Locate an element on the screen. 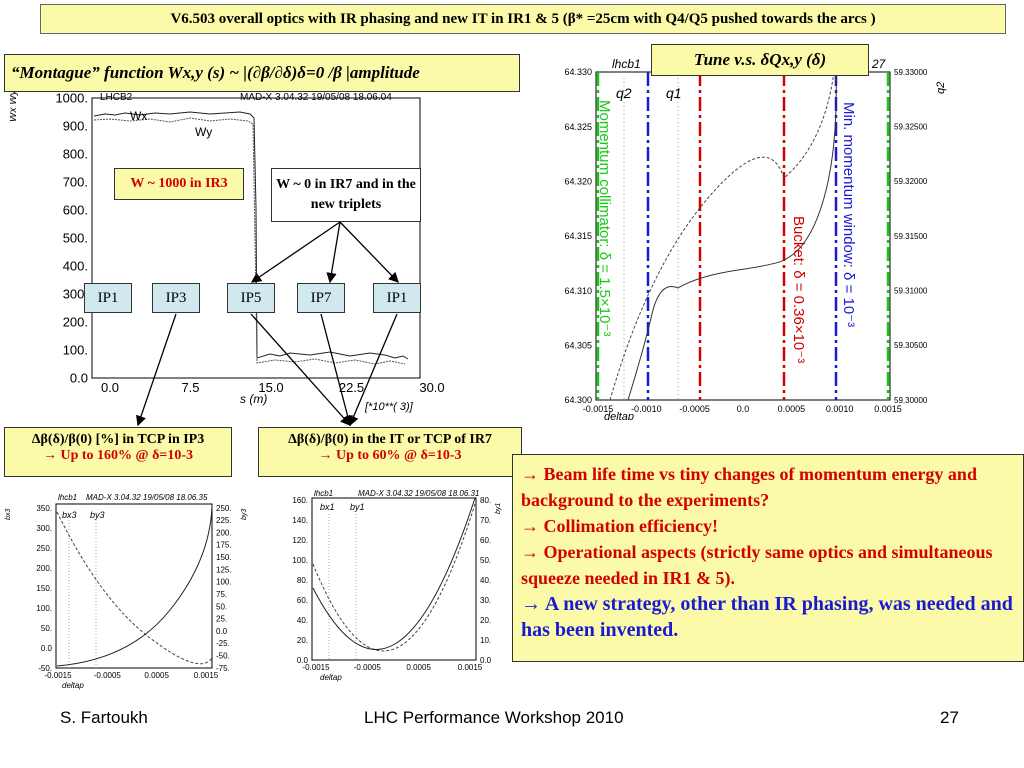  tick-label: -0.0010 is located at coordinates (646, 409).